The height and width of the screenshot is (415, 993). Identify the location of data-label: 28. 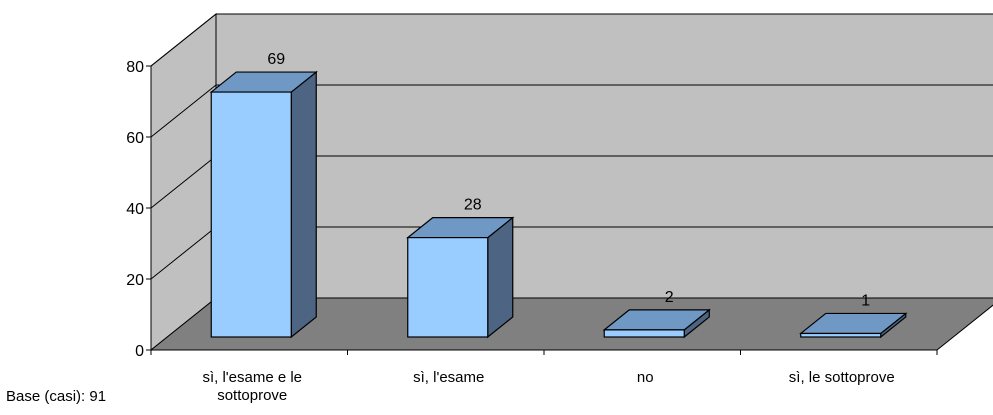
(473, 205).